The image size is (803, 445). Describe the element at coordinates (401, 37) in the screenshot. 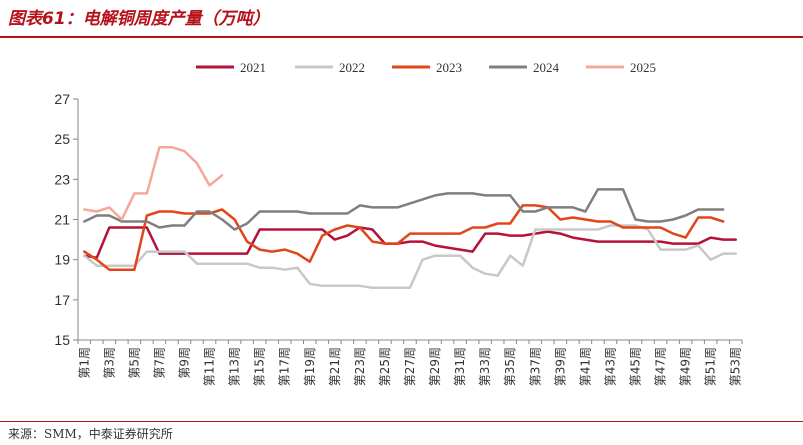

I see `title-divider` at that location.